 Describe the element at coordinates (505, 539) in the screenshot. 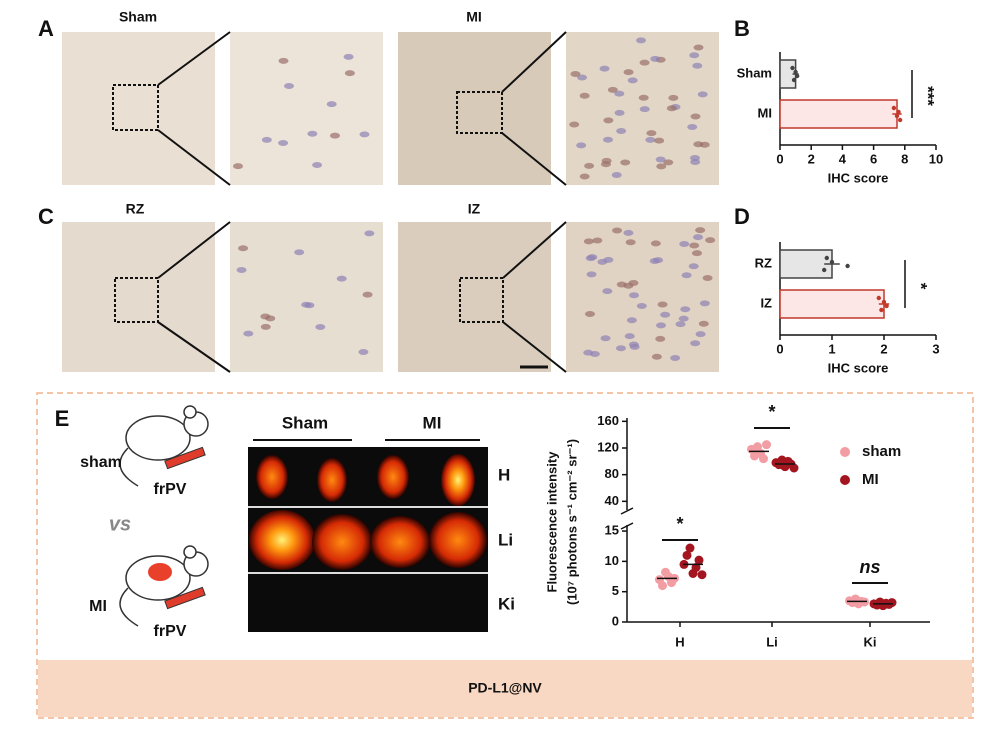

I see `organ-label: Li` at that location.